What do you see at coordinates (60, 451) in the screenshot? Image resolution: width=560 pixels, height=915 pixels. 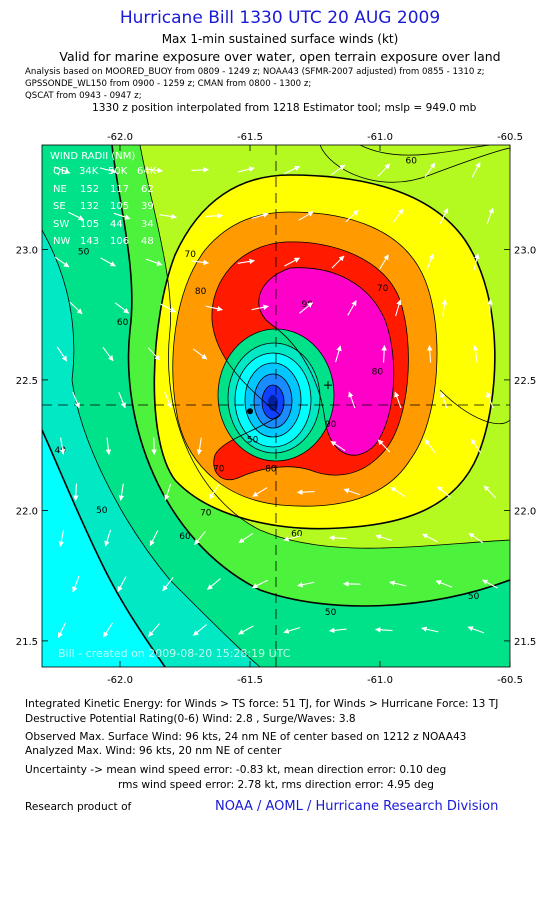 I see `contour-label: 40` at bounding box center [60, 451].